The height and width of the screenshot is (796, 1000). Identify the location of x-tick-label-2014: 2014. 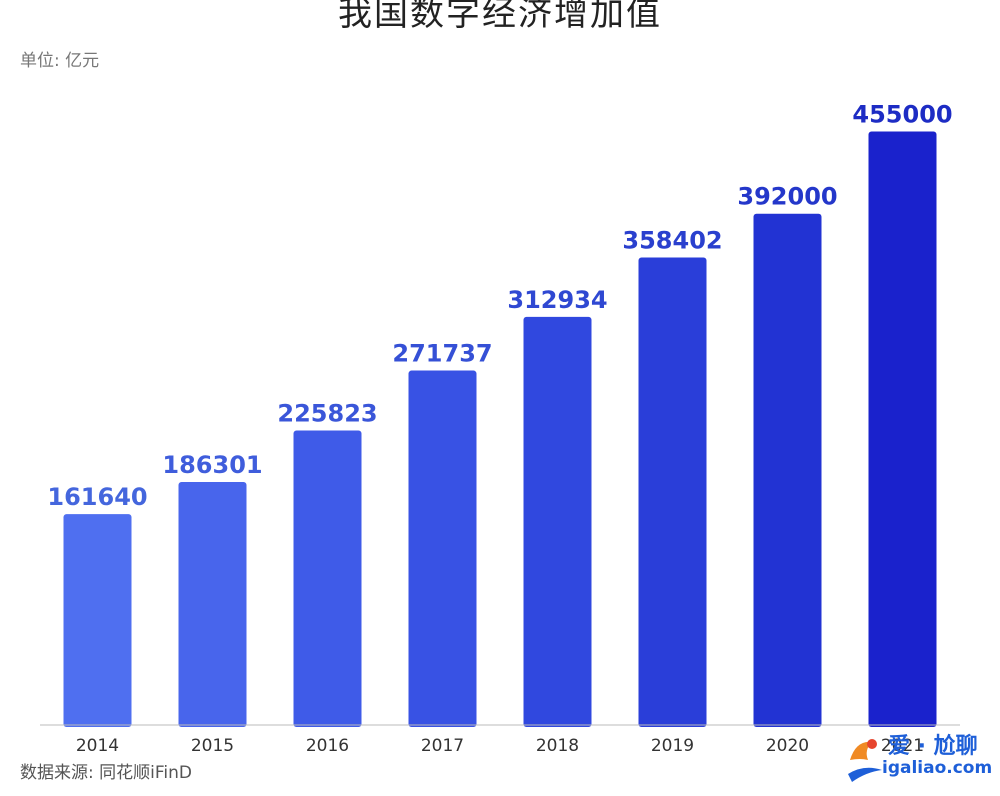
(97, 746).